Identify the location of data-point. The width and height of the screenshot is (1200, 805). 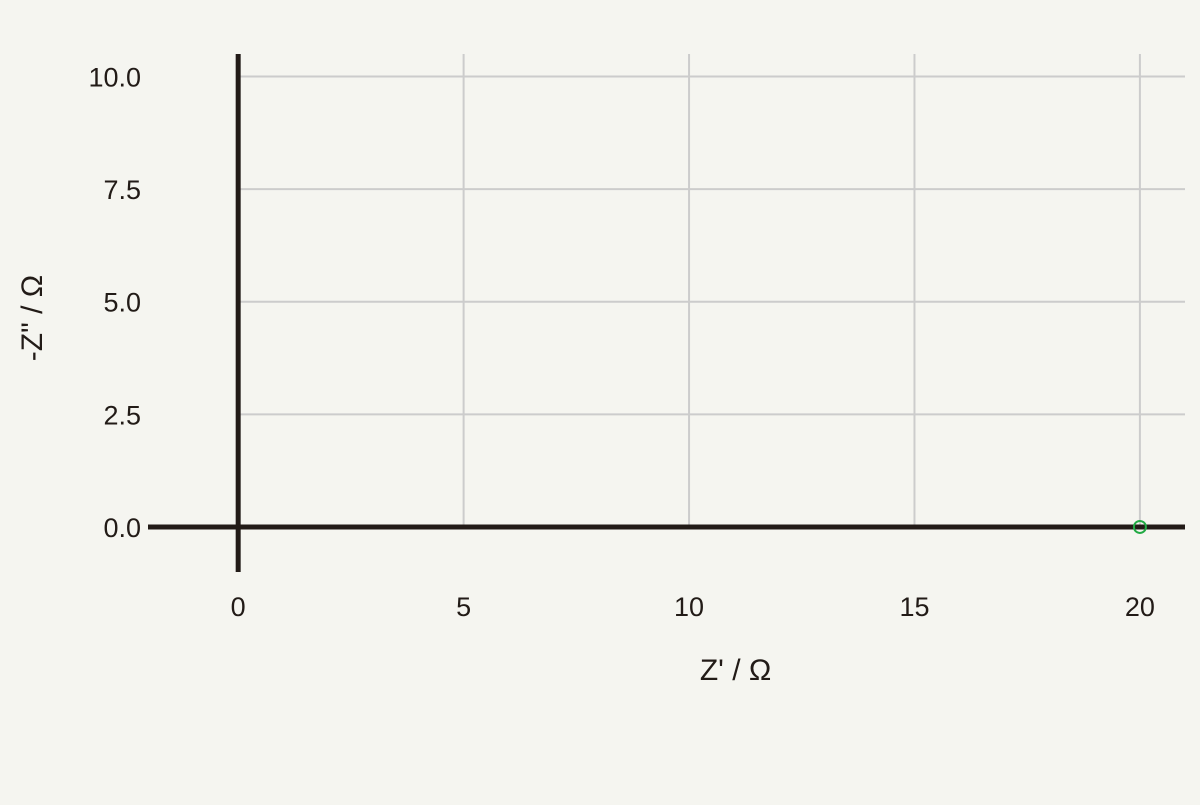
(1139, 526).